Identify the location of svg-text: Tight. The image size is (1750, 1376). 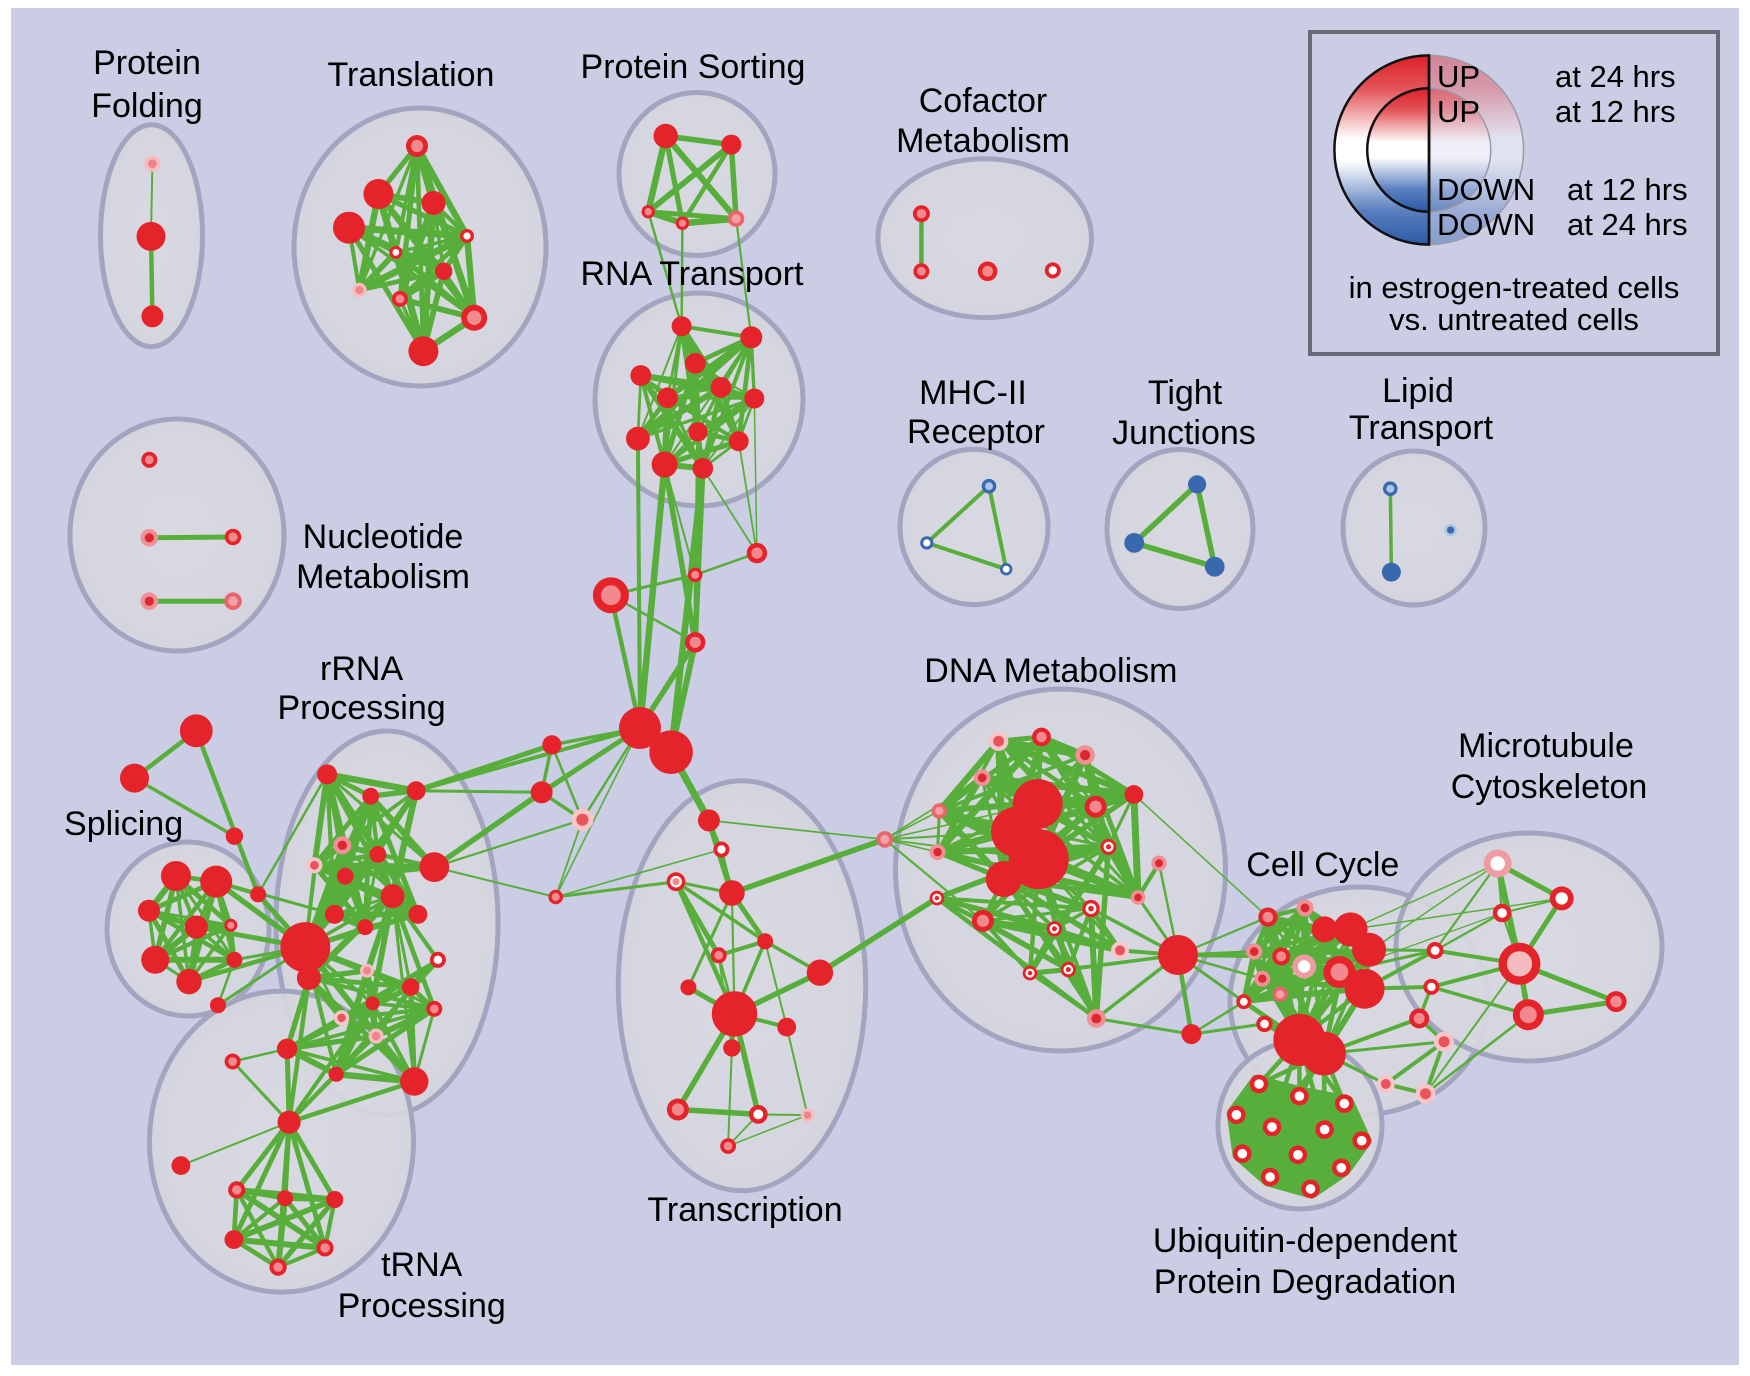
(1185, 393).